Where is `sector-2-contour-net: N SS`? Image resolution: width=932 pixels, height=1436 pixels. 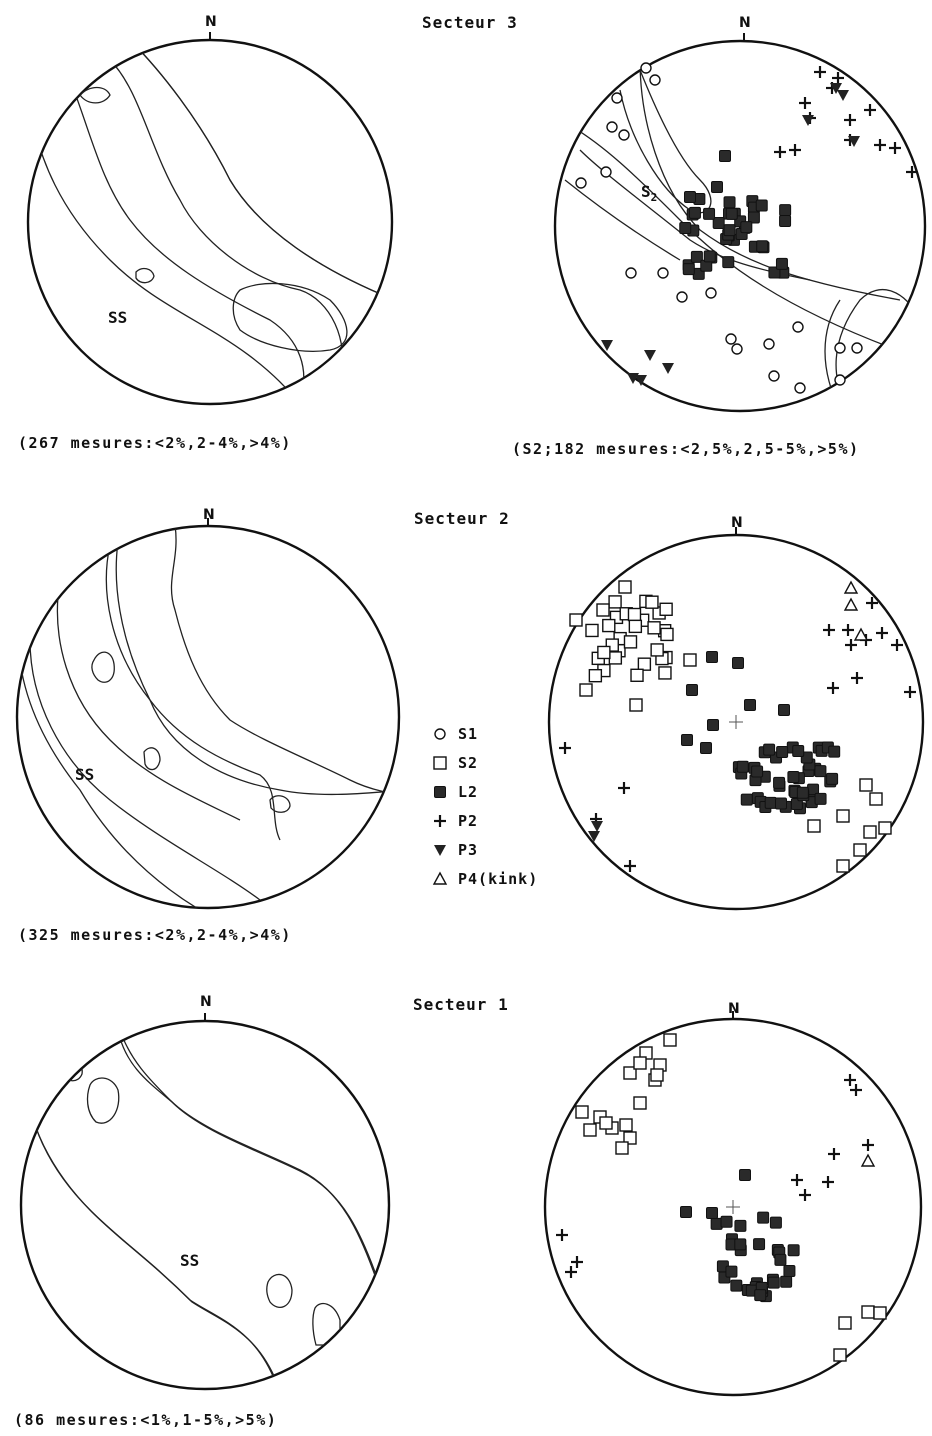 sector-2-contour-net: N SS is located at coordinates (208, 708).